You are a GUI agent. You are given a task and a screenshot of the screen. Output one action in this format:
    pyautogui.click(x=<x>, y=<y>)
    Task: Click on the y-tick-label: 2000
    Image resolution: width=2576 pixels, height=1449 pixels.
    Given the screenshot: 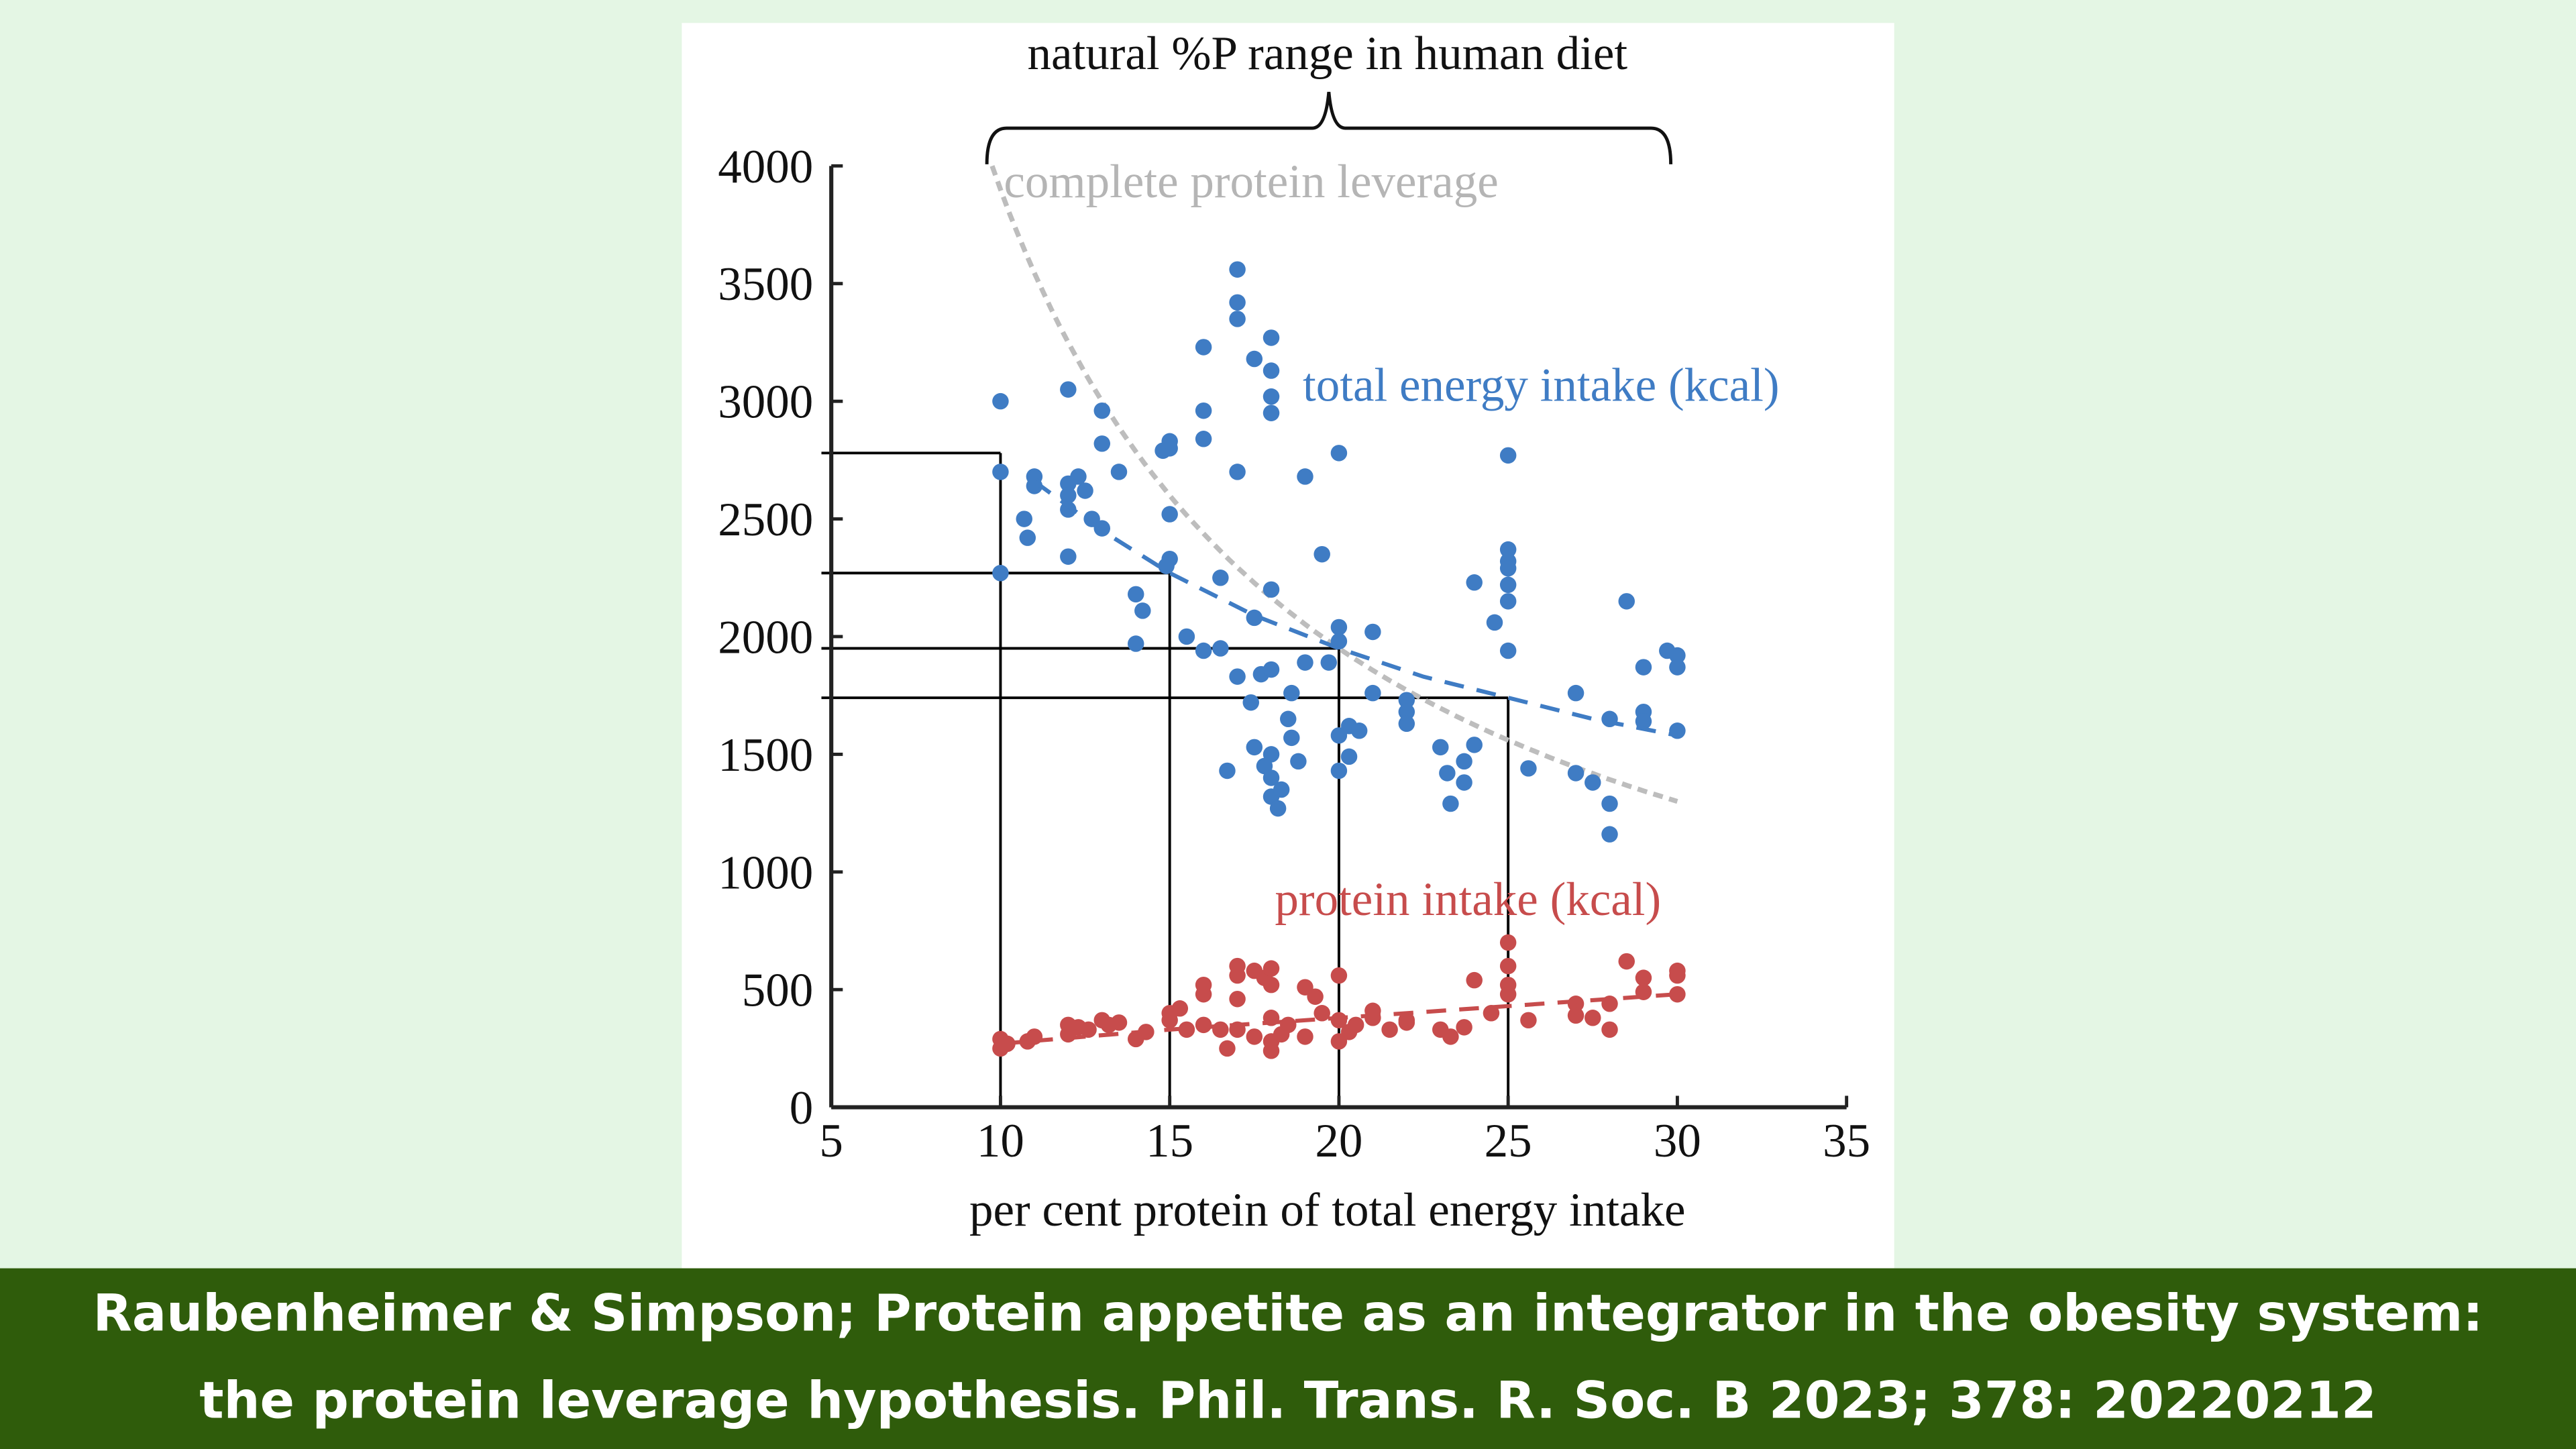 What is the action you would take?
    pyautogui.click(x=765, y=637)
    